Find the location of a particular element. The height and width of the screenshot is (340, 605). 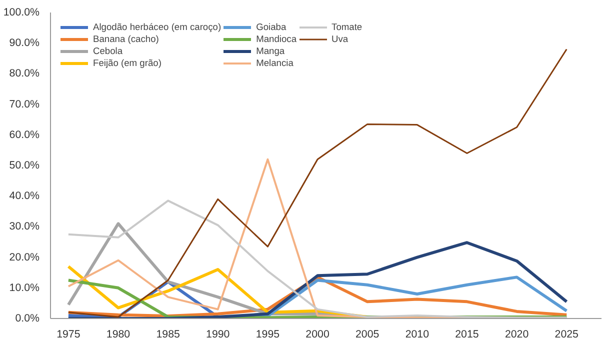

x-tick-label: 1990 is located at coordinates (218, 334).